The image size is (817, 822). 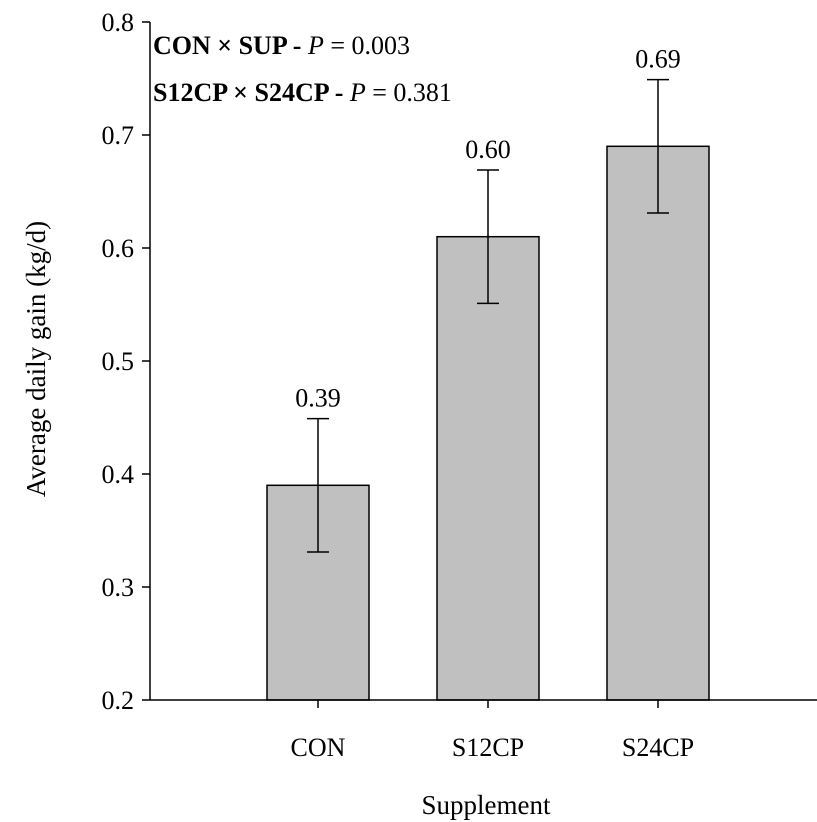 What do you see at coordinates (658, 747) in the screenshot?
I see `x-tick-label-s24cp: S24CP` at bounding box center [658, 747].